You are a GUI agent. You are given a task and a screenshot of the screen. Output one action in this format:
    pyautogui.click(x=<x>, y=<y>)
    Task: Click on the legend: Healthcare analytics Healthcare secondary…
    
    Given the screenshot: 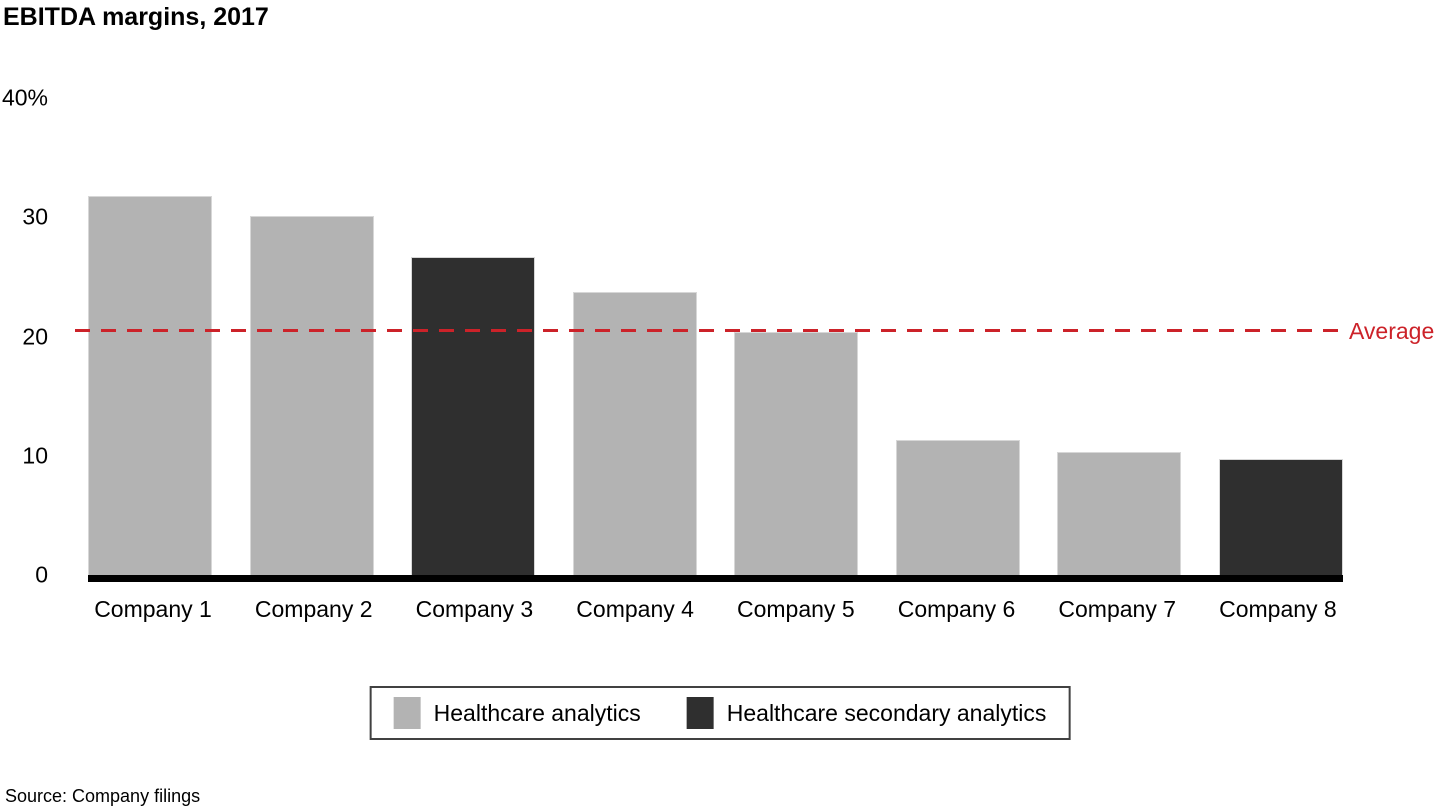 What is the action you would take?
    pyautogui.click(x=720, y=713)
    